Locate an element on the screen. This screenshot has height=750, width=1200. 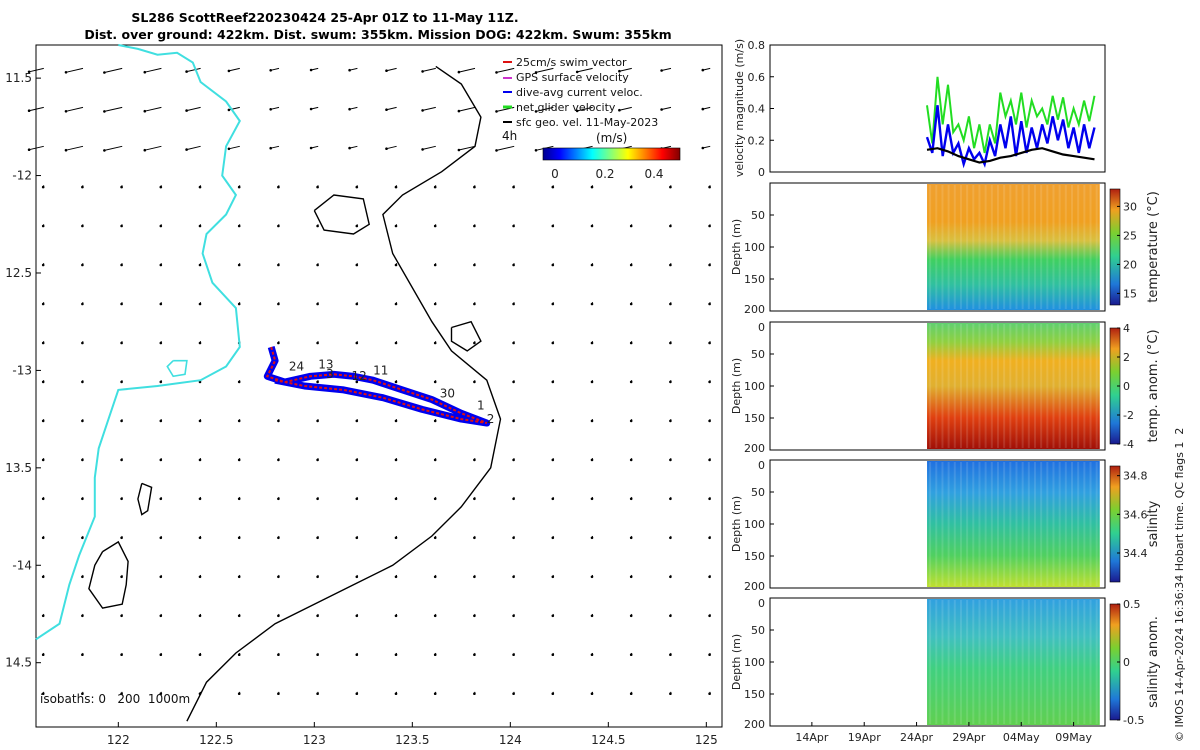
salinity-anomaly-panel-cbar-title: salinity anom. is located at coordinates (1153, 662).